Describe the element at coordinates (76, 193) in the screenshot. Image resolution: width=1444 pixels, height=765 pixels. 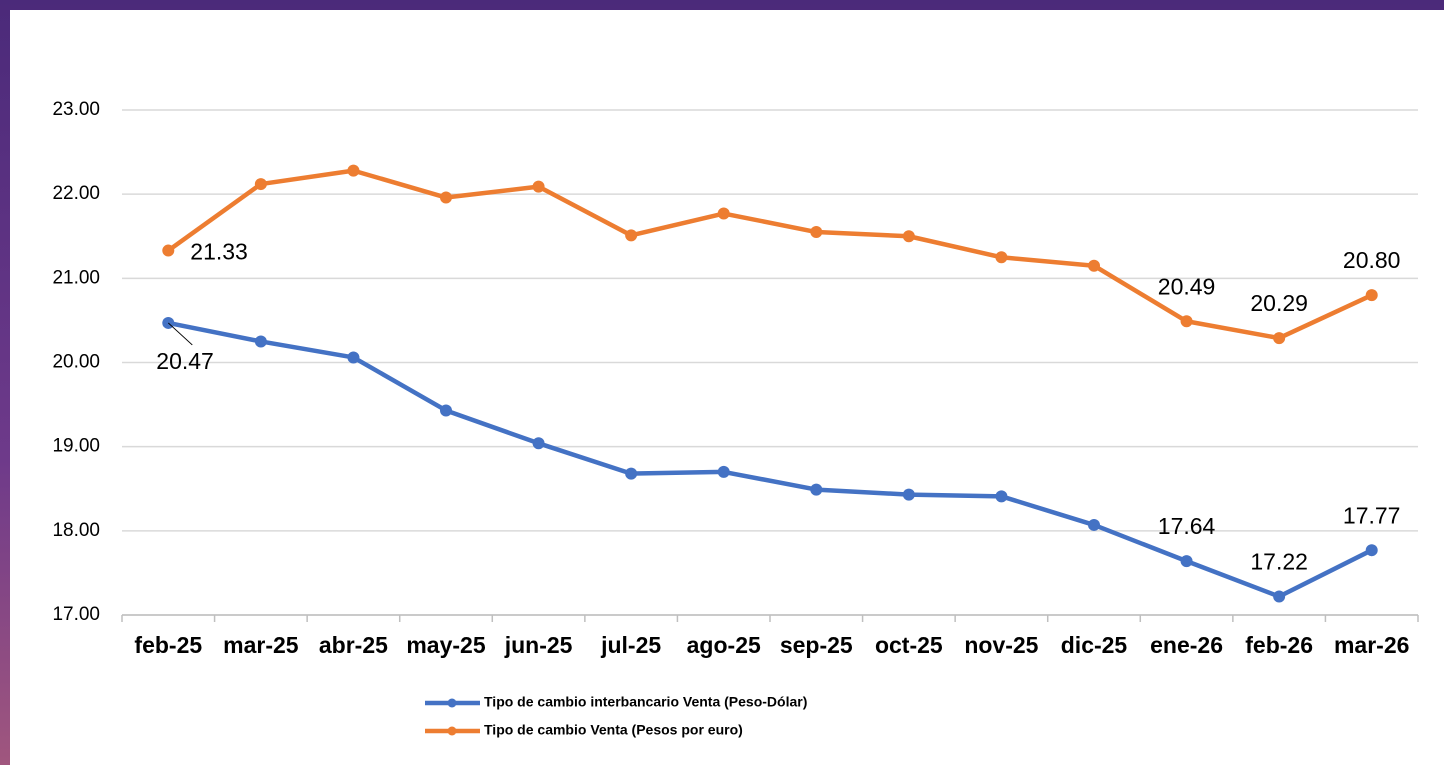
I see `y-tick-label: 22.00` at that location.